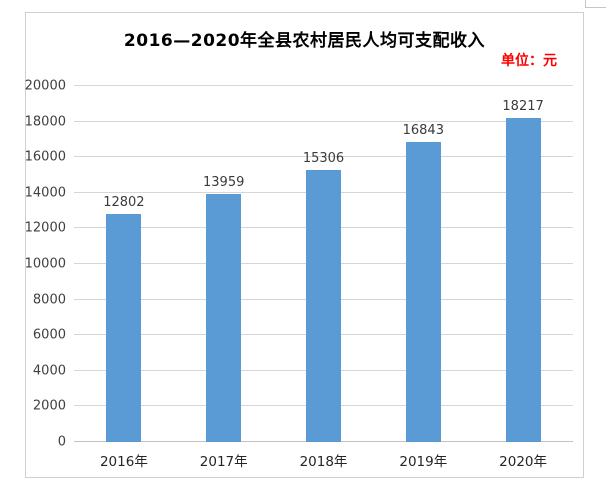 The image size is (606, 488). I want to click on x-tick-label-2018: 2018年, so click(323, 462).